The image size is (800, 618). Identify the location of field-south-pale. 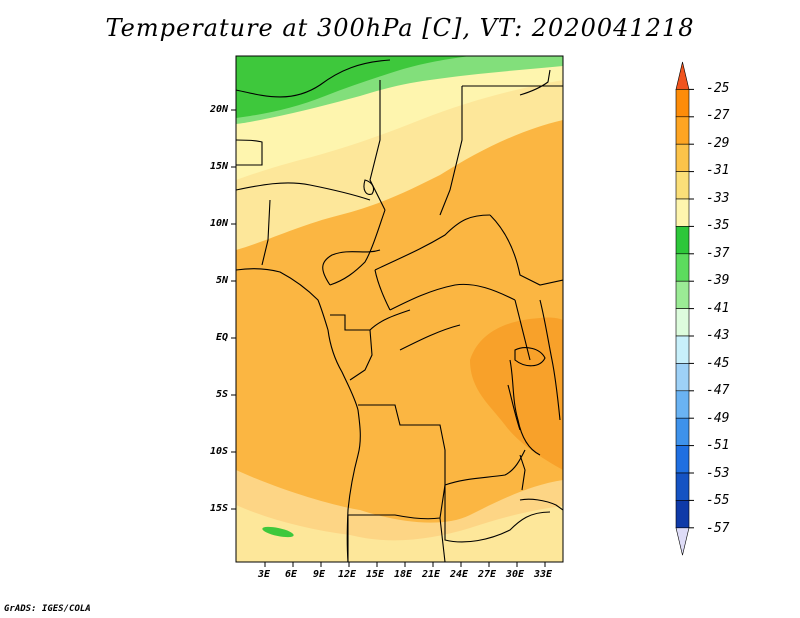
(399, 533).